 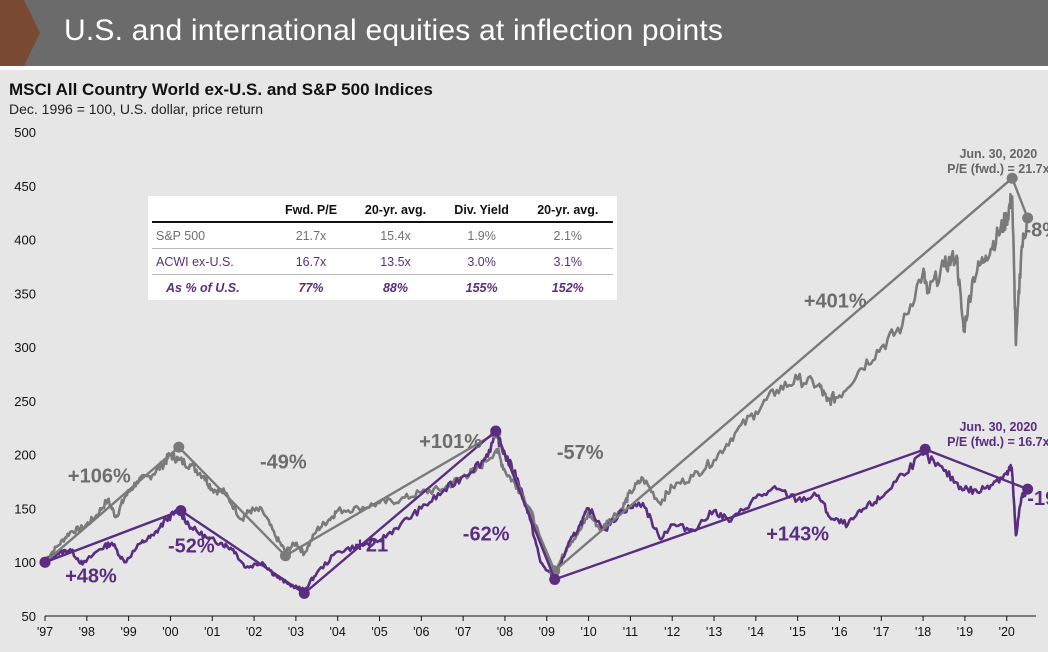 What do you see at coordinates (481, 287) in the screenshot?
I see `table-cell: 155%` at bounding box center [481, 287].